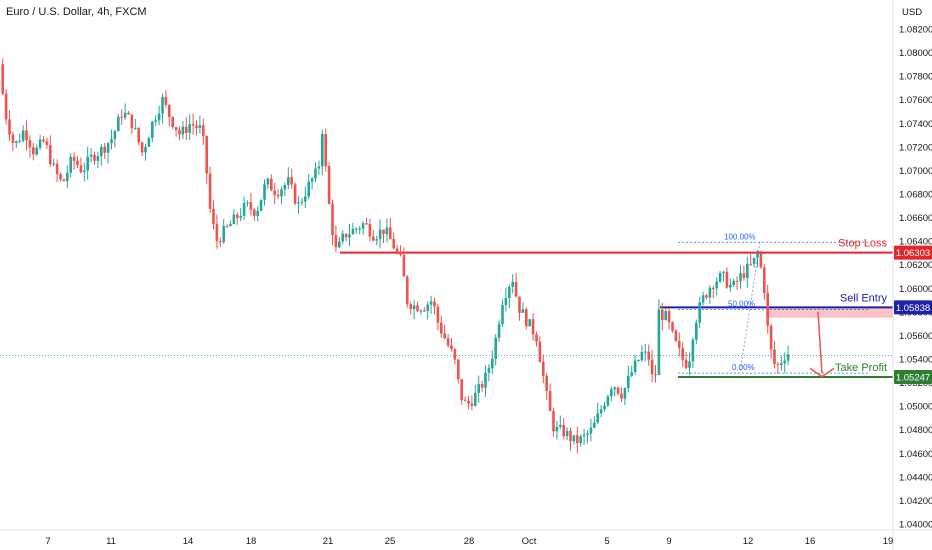 This screenshot has height=550, width=932. Describe the element at coordinates (862, 244) in the screenshot. I see `level-name-label: Stop Loss` at that location.